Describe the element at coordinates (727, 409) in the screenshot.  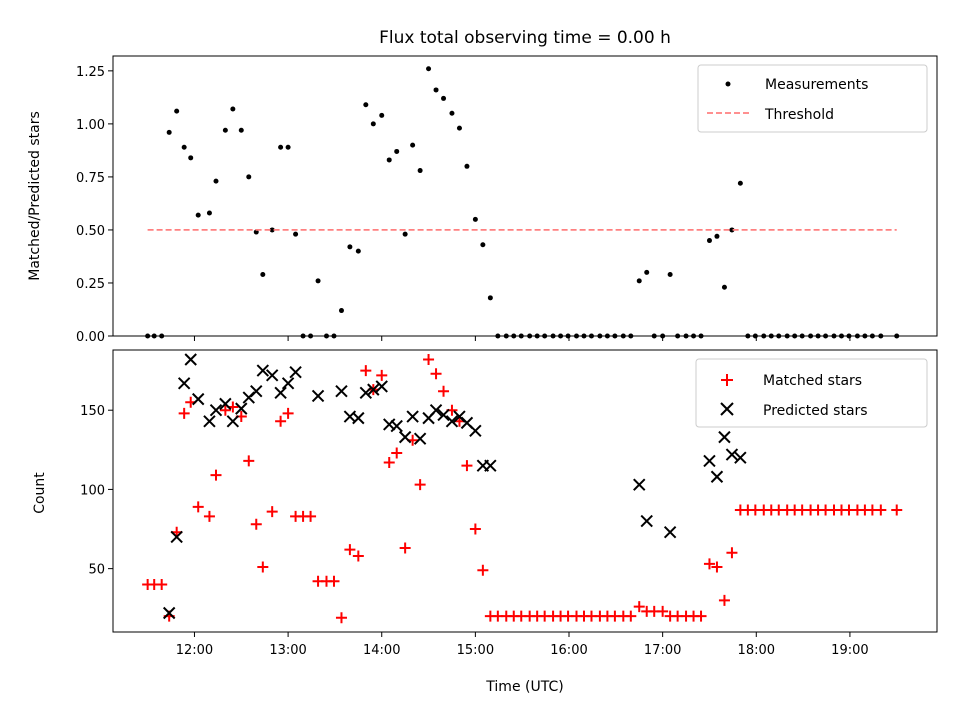
I see `predicted-stars-legend-marker` at that location.